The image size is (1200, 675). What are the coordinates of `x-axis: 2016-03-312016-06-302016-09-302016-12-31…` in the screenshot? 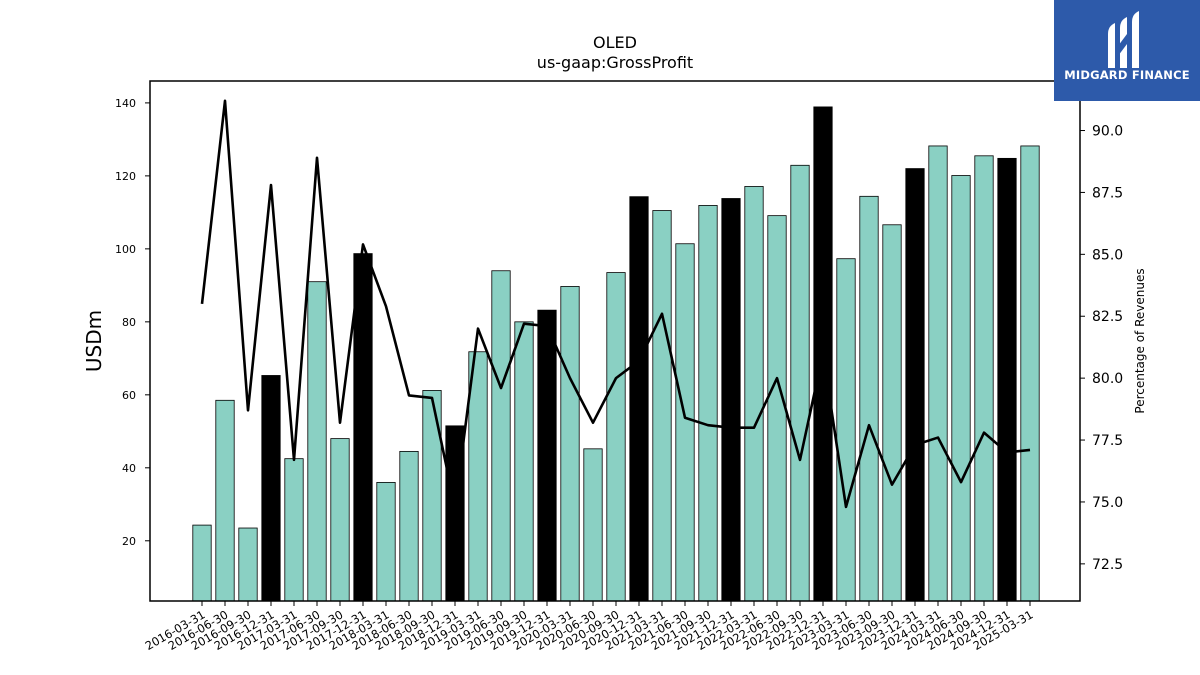 It's located at (589, 627).